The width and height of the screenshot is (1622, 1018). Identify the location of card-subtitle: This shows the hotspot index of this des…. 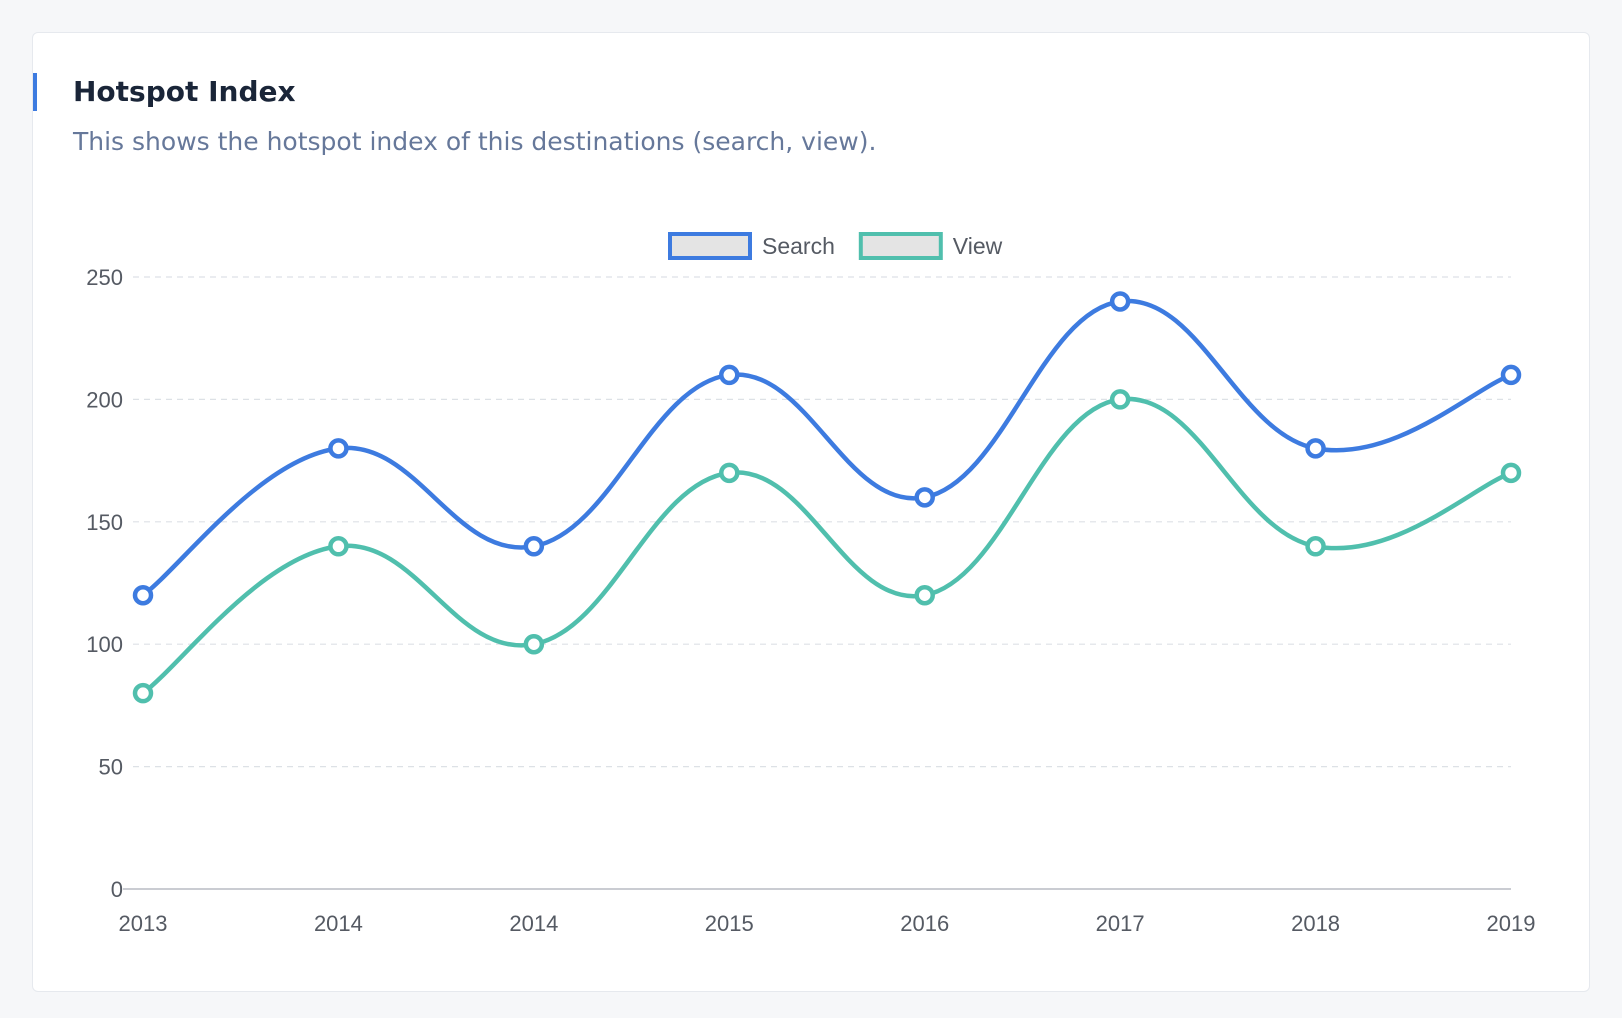
(475, 141).